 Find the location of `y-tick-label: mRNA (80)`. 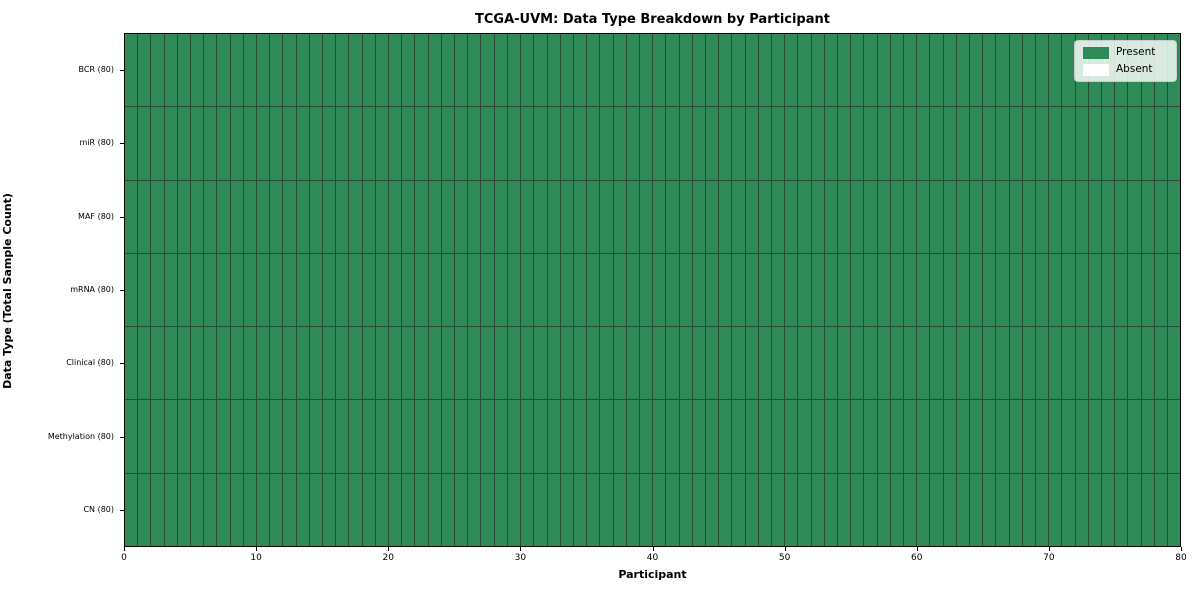

y-tick-label: mRNA (80) is located at coordinates (92, 289).